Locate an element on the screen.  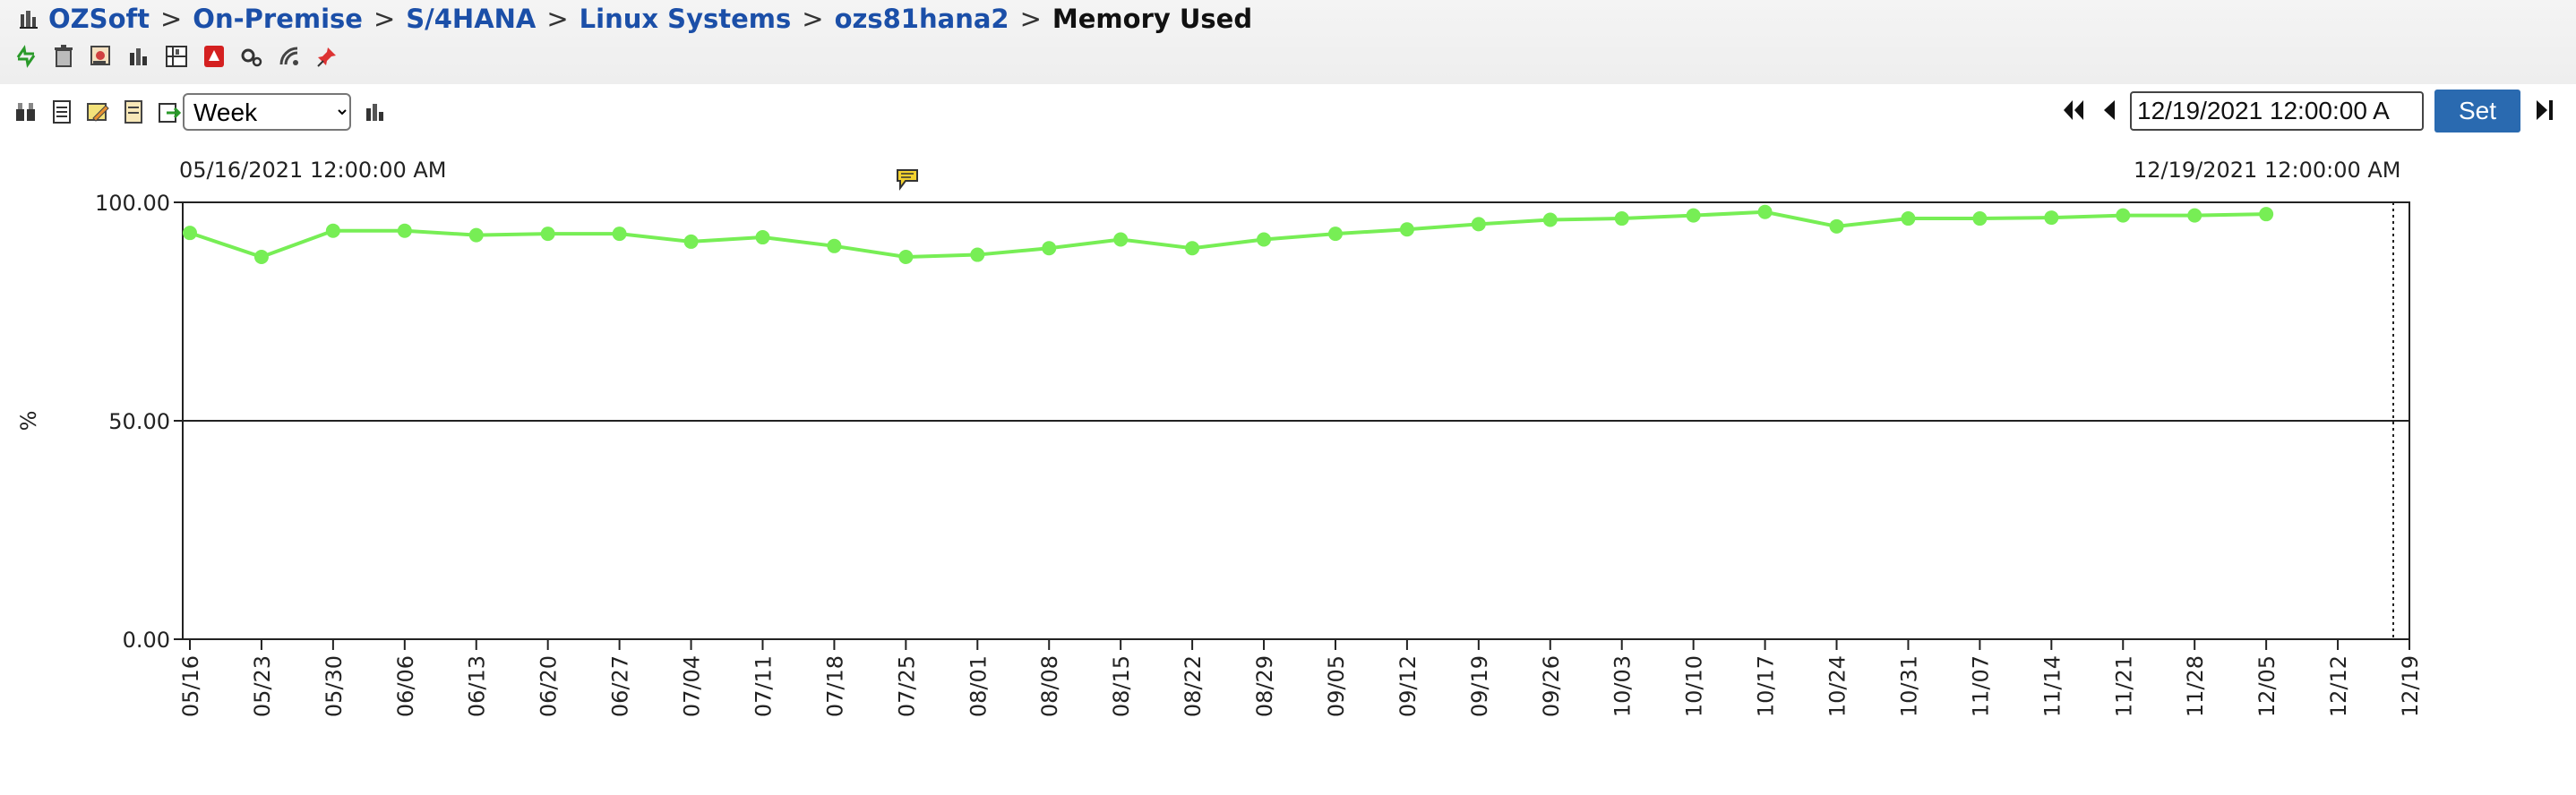
compare-icon is located at coordinates (26, 111).